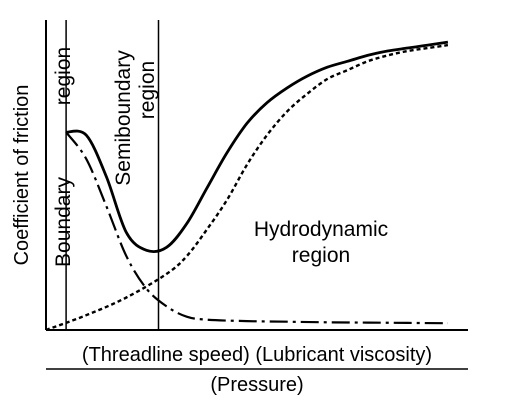  I want to click on region-label-semiboundary-line1: Semiboundary, so click(123, 118).